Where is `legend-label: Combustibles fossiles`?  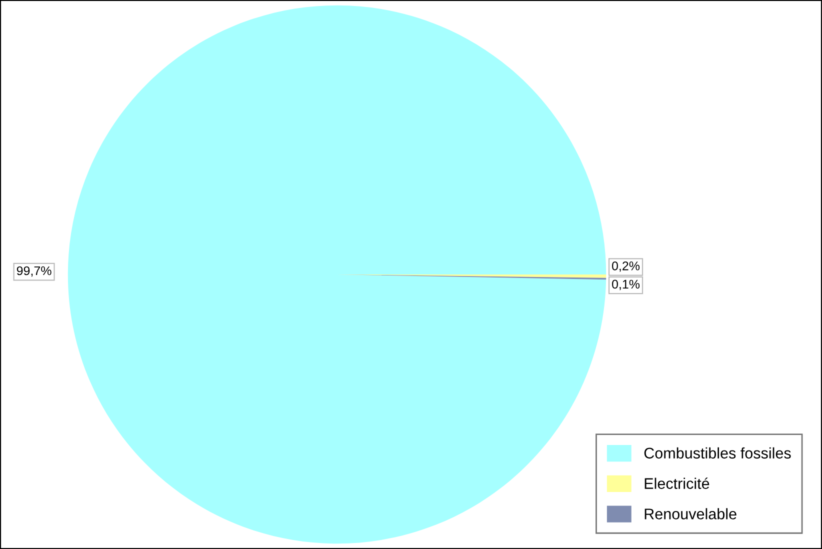
legend-label: Combustibles fossiles is located at coordinates (717, 453).